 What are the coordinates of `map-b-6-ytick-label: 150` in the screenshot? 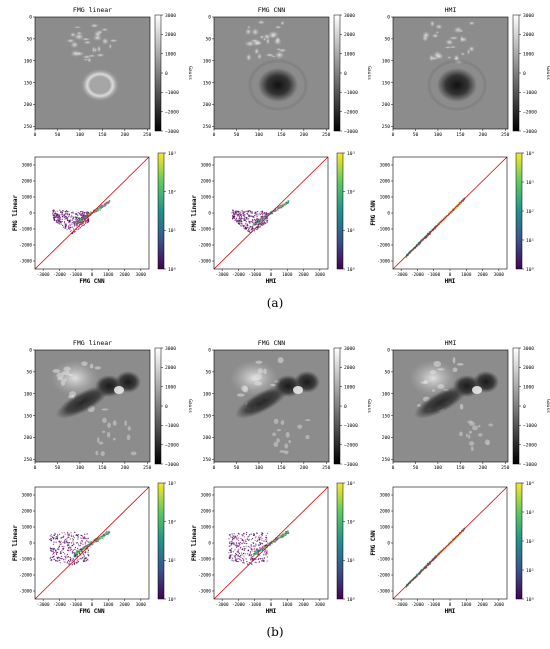 It's located at (28, 416).